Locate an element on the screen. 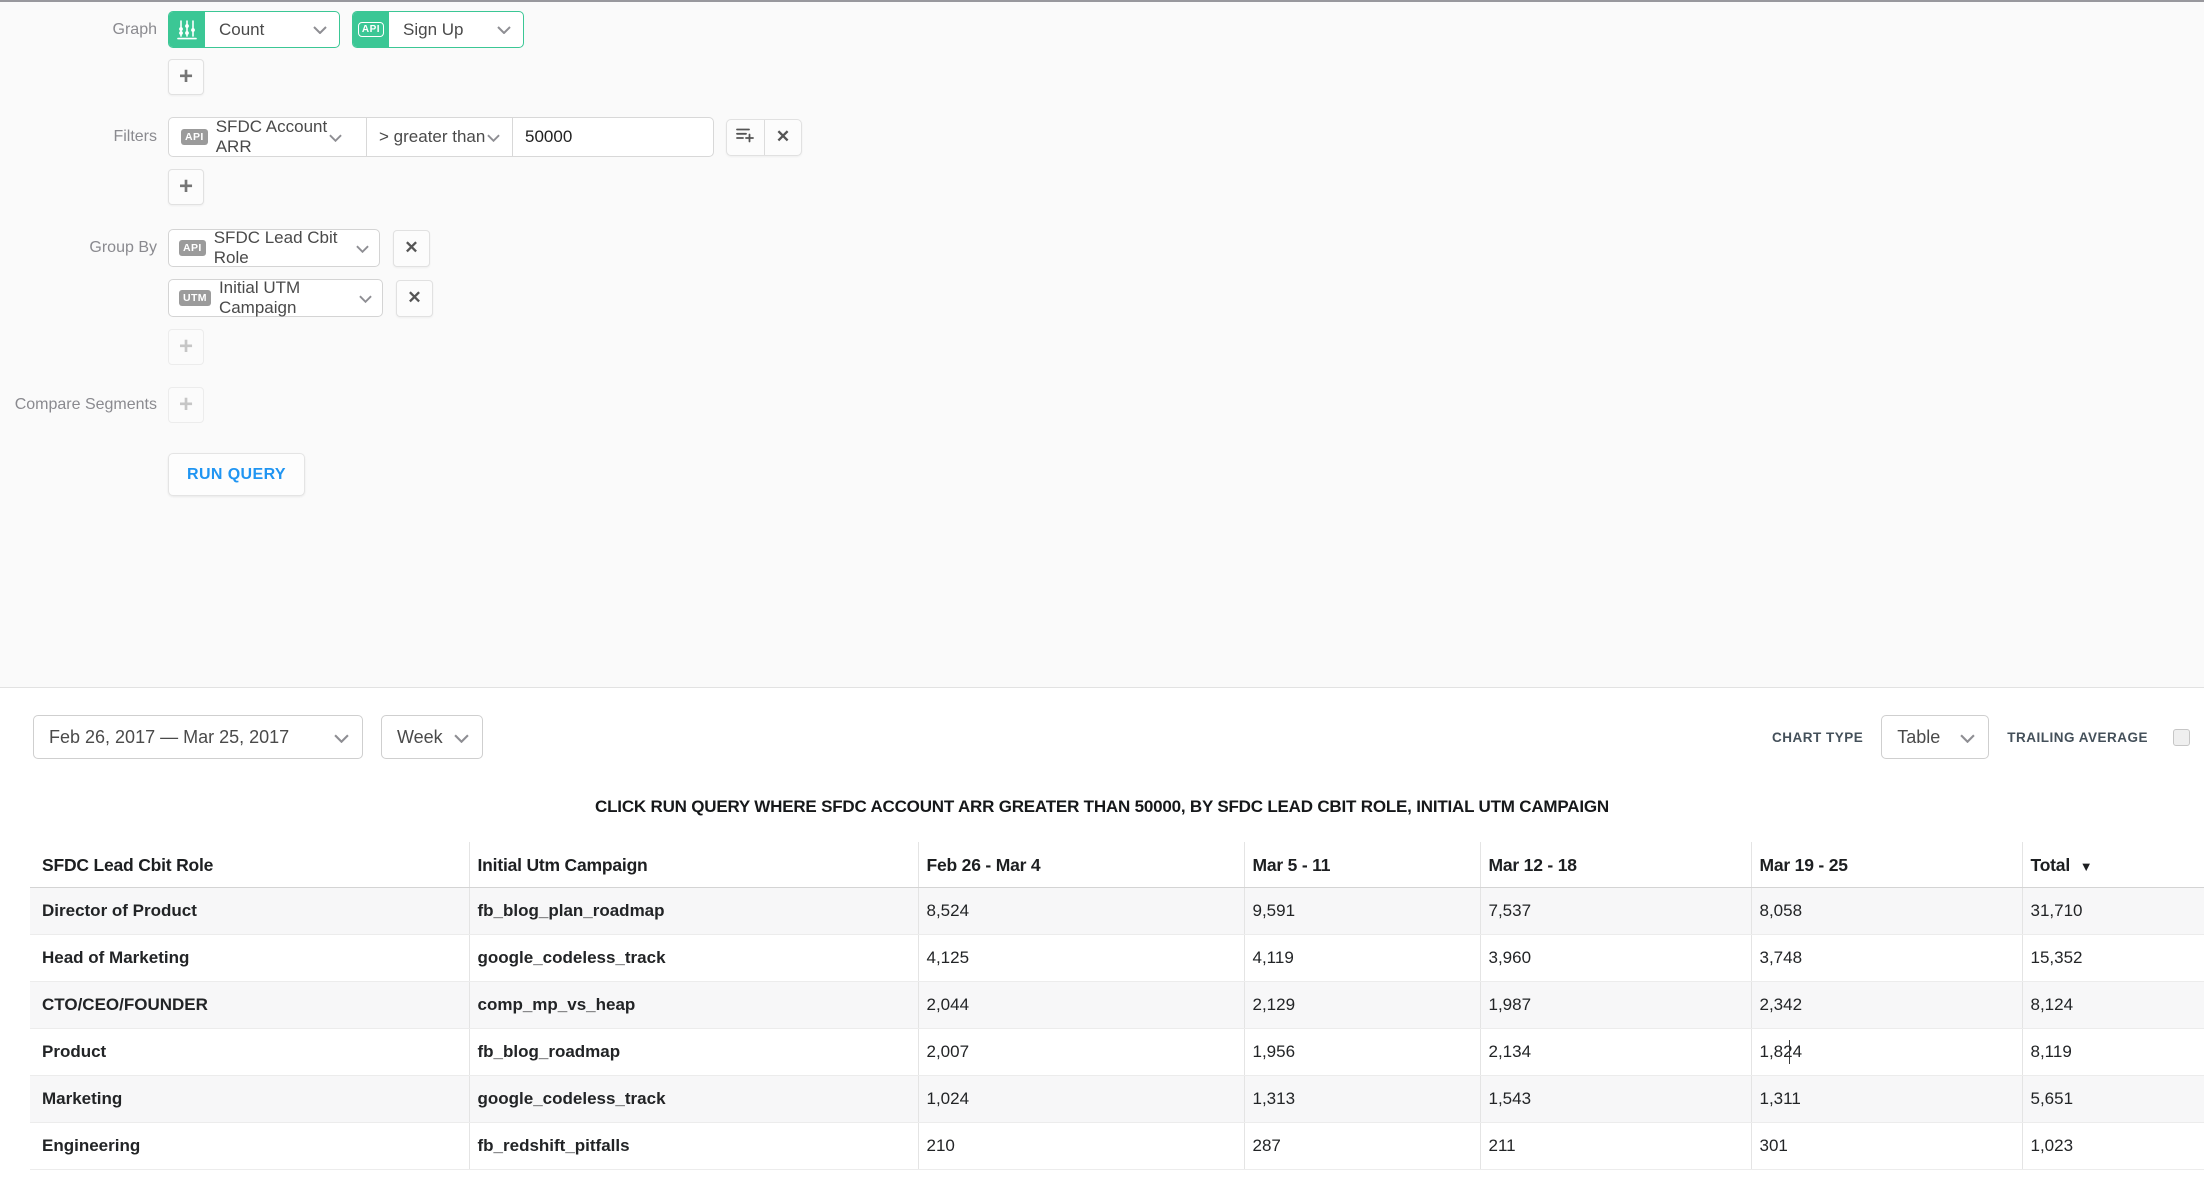 This screenshot has height=1196, width=2204. api-event-icon: API is located at coordinates (371, 29).